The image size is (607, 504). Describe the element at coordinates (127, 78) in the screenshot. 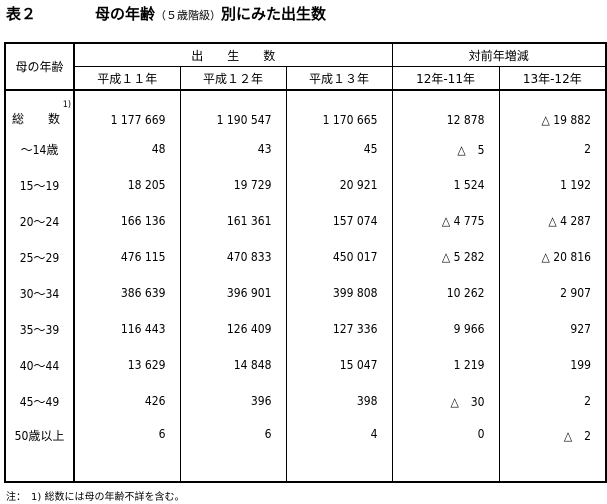

I see `col-h11: 平成１１年` at that location.